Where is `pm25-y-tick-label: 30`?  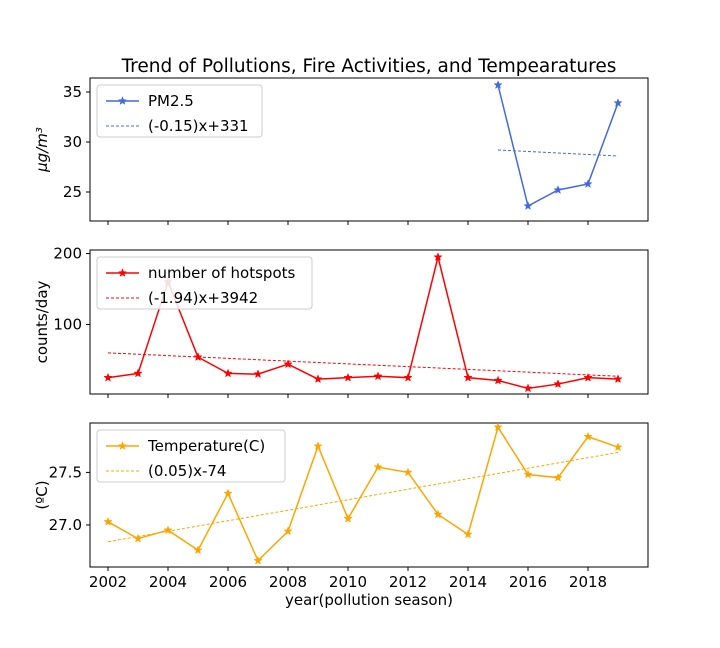 pm25-y-tick-label: 30 is located at coordinates (72, 142).